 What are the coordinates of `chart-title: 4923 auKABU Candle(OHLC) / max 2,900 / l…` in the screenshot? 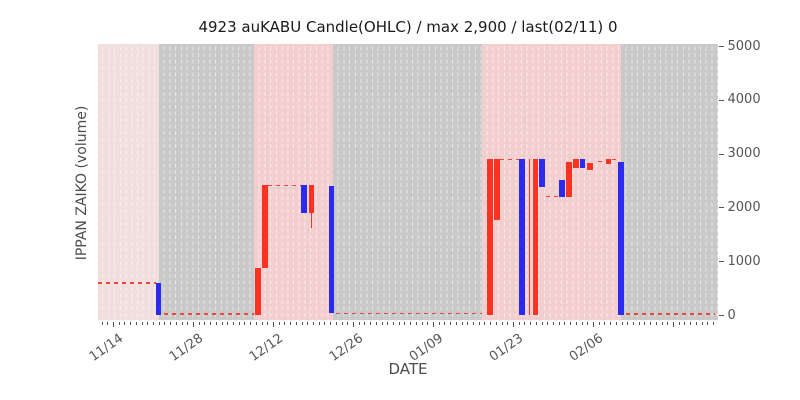 It's located at (408, 27).